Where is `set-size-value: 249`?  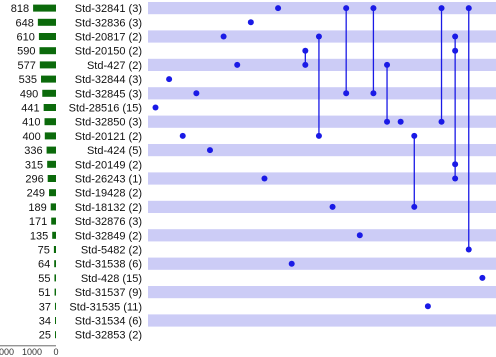 set-size-value: 249 is located at coordinates (36, 194).